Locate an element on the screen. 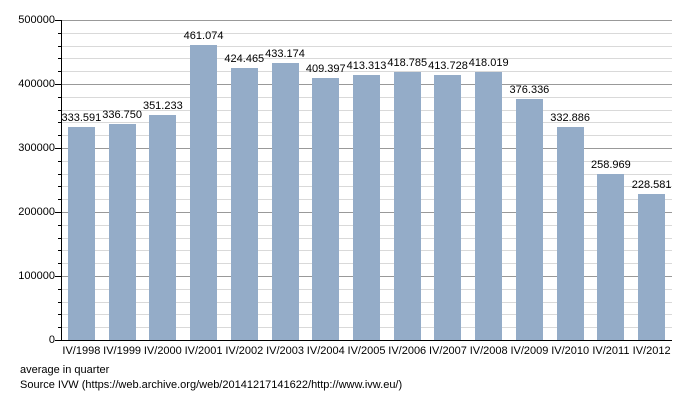 The width and height of the screenshot is (700, 400). bar-value-label: 433.174 is located at coordinates (285, 53).